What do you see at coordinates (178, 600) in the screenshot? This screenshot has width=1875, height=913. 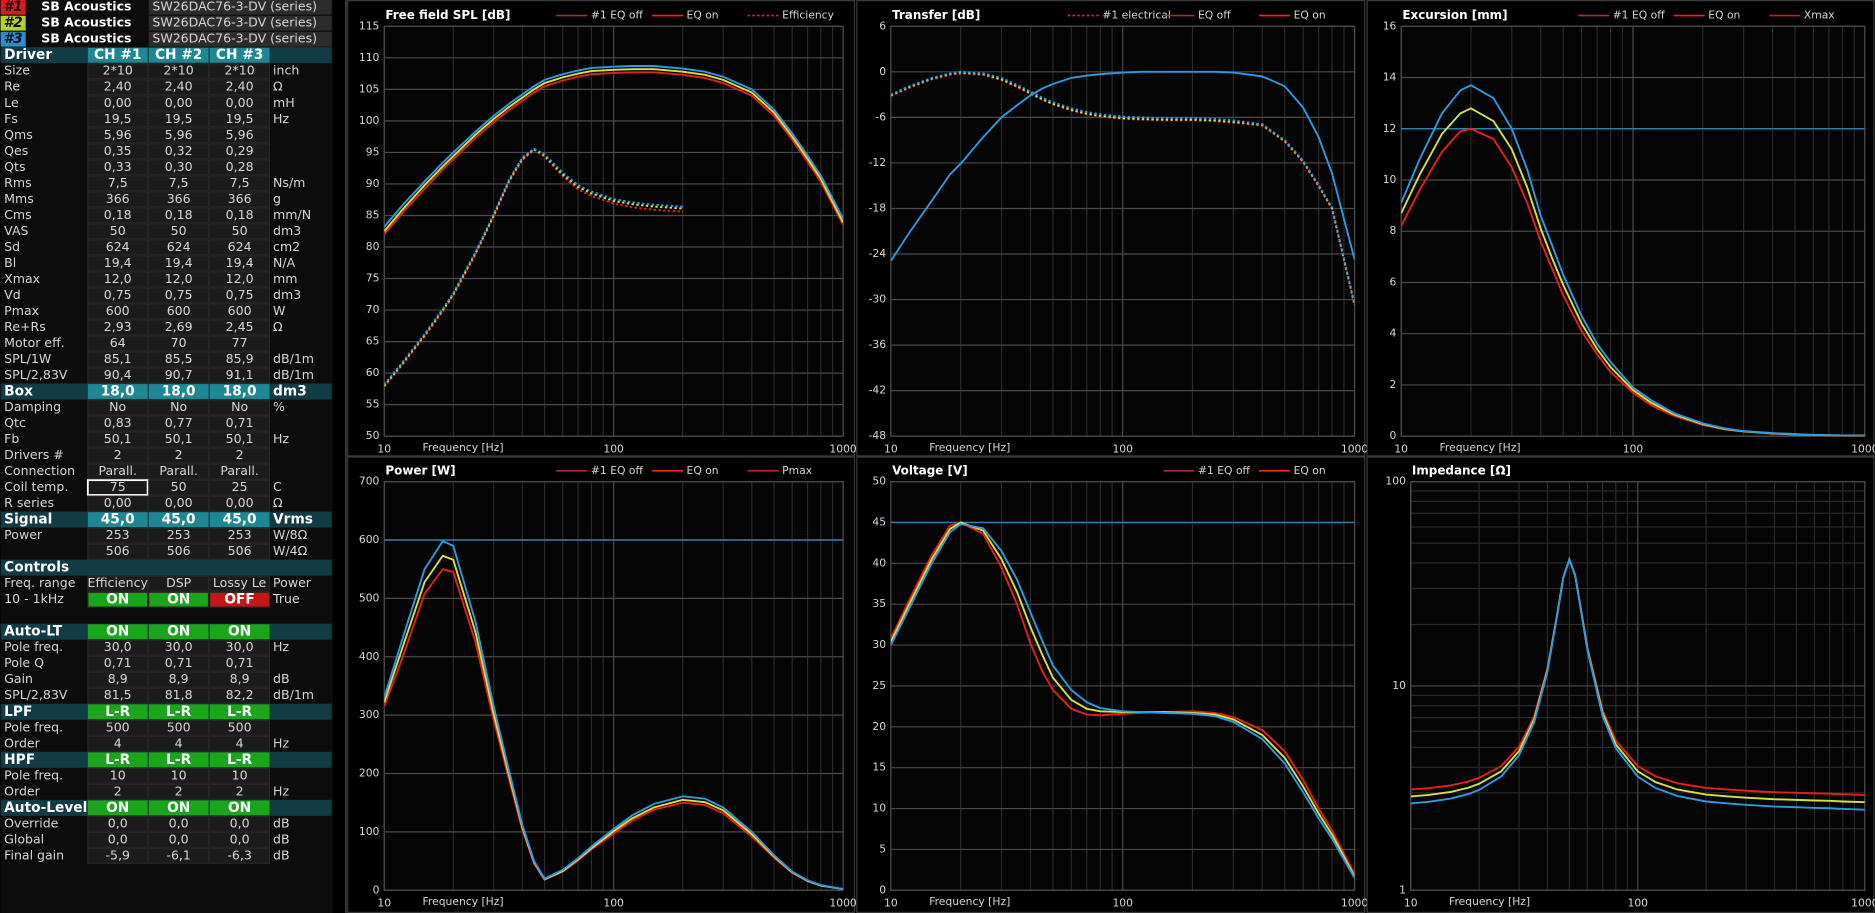 I see `value-cell-text: ON` at bounding box center [178, 600].